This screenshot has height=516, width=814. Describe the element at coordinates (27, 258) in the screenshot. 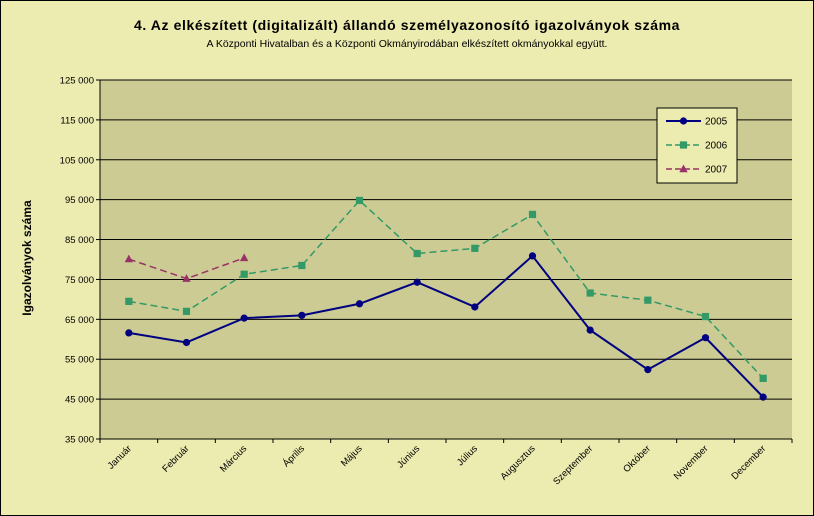

I see `y-axis-label: Igazolványok száma` at that location.